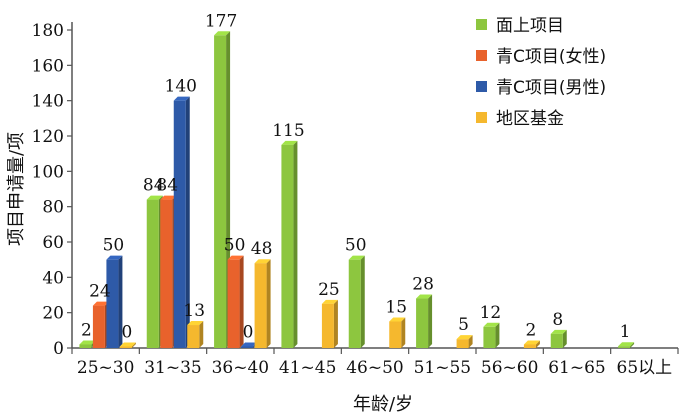 This screenshot has height=419, width=700. What do you see at coordinates (48, 66) in the screenshot?
I see `y-tick-label: 160` at bounding box center [48, 66].